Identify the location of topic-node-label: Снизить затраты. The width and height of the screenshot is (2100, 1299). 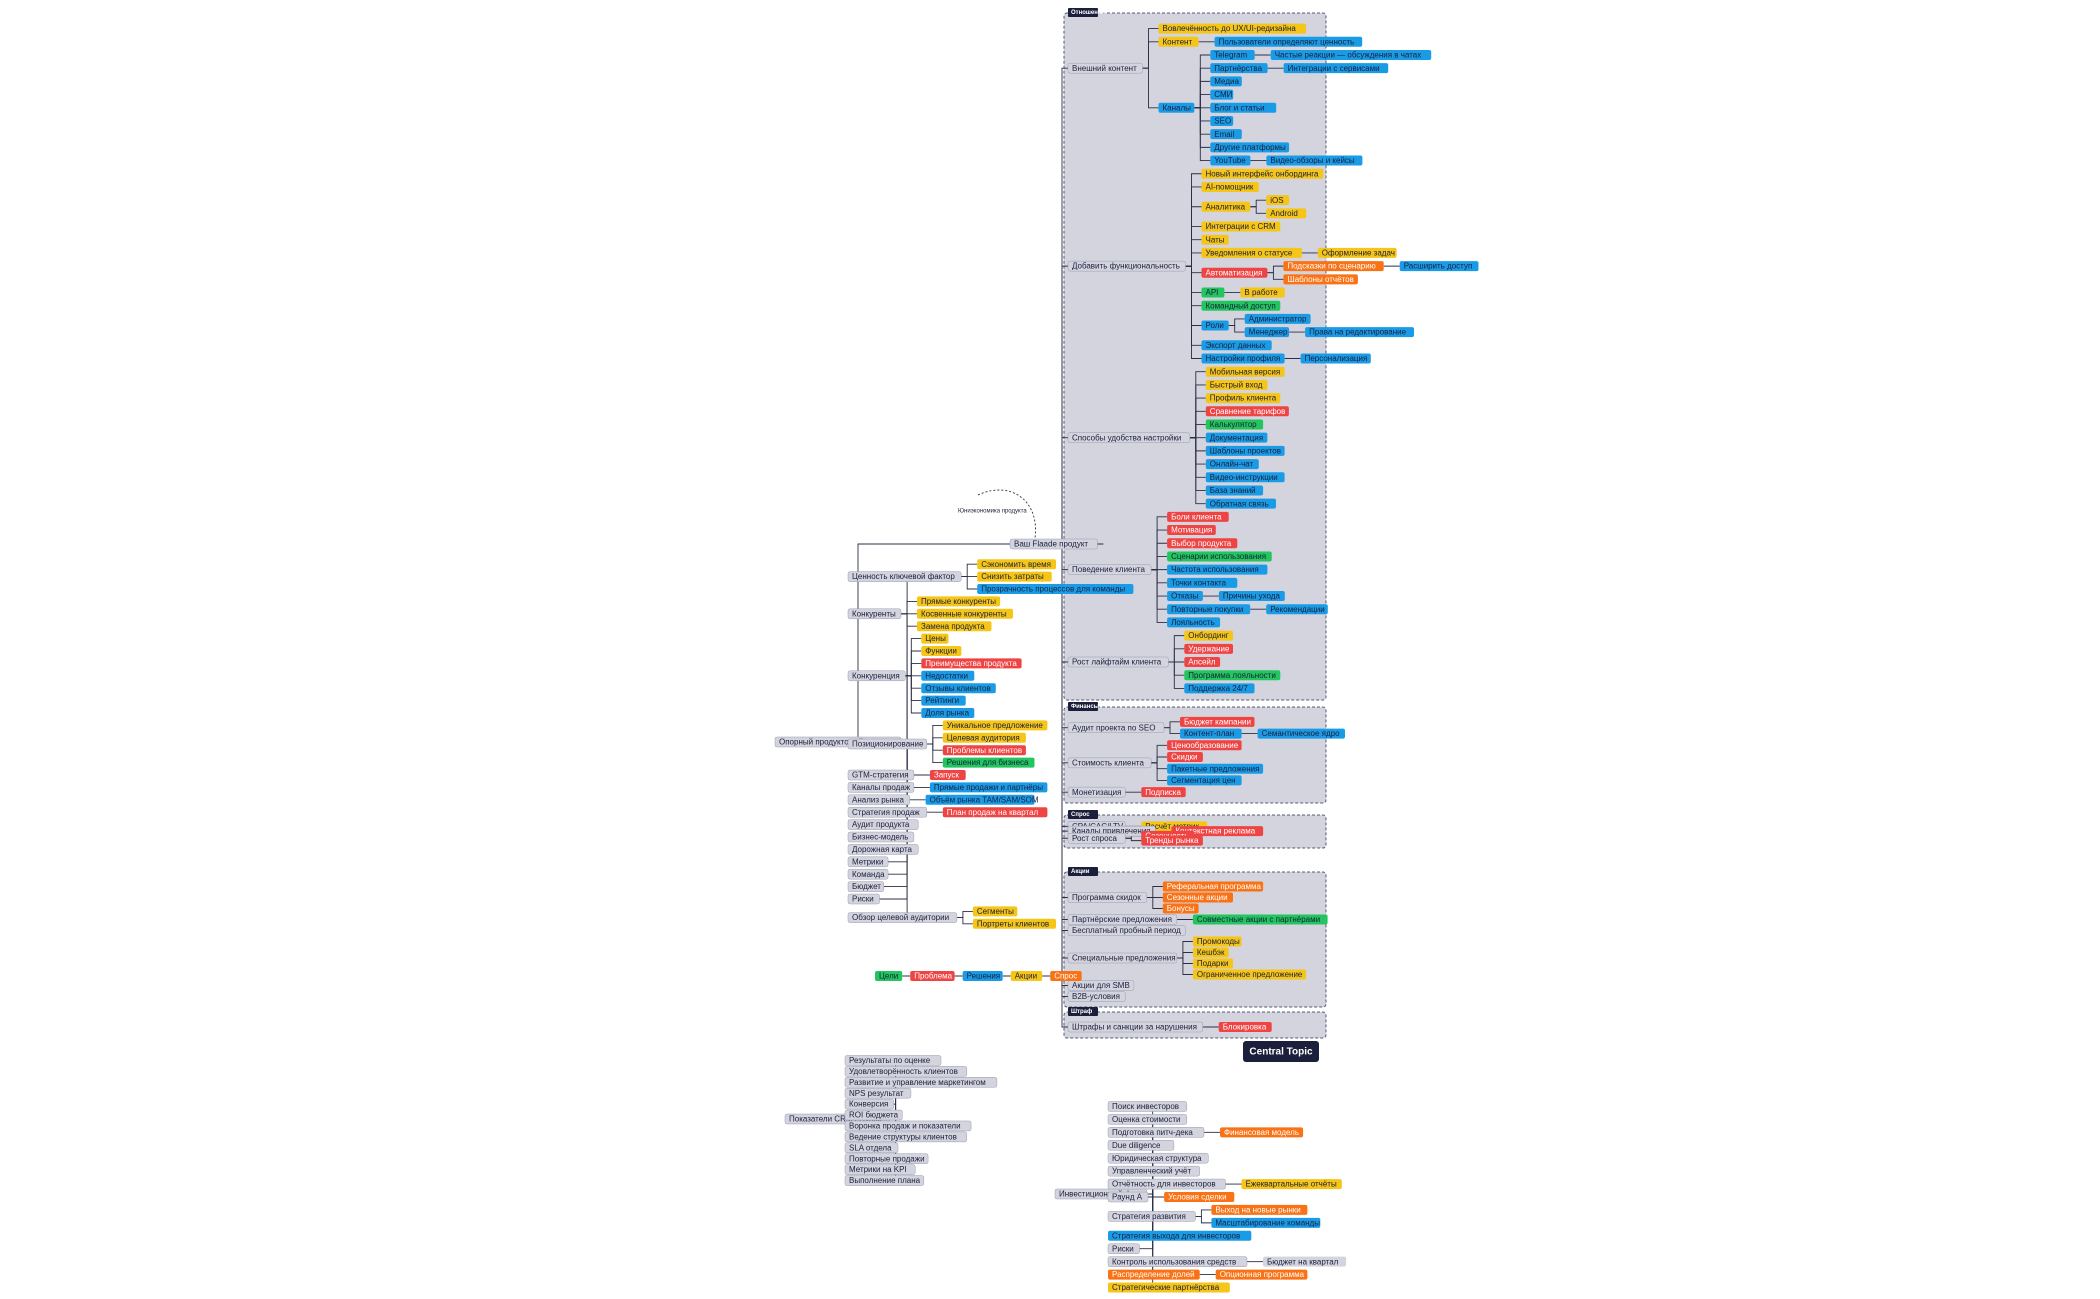
(1012, 576).